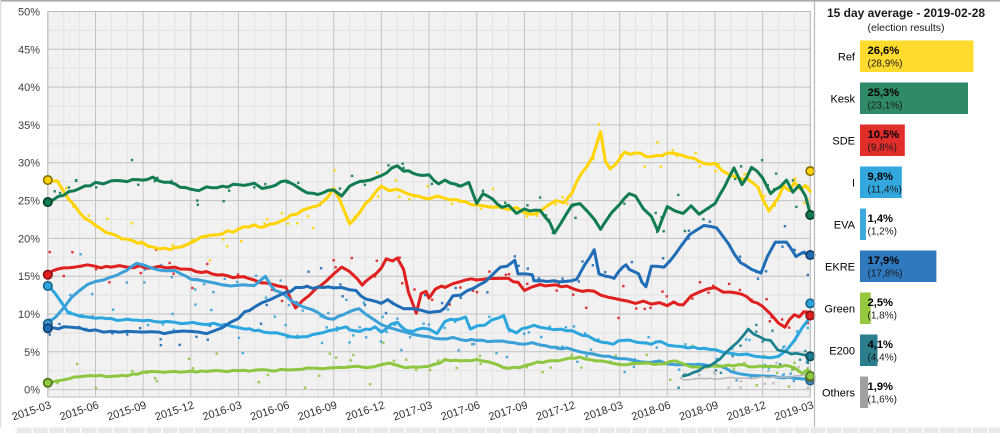 This screenshot has width=1000, height=438. Describe the element at coordinates (884, 261) in the screenshot. I see `svg-text: 17,9%` at that location.